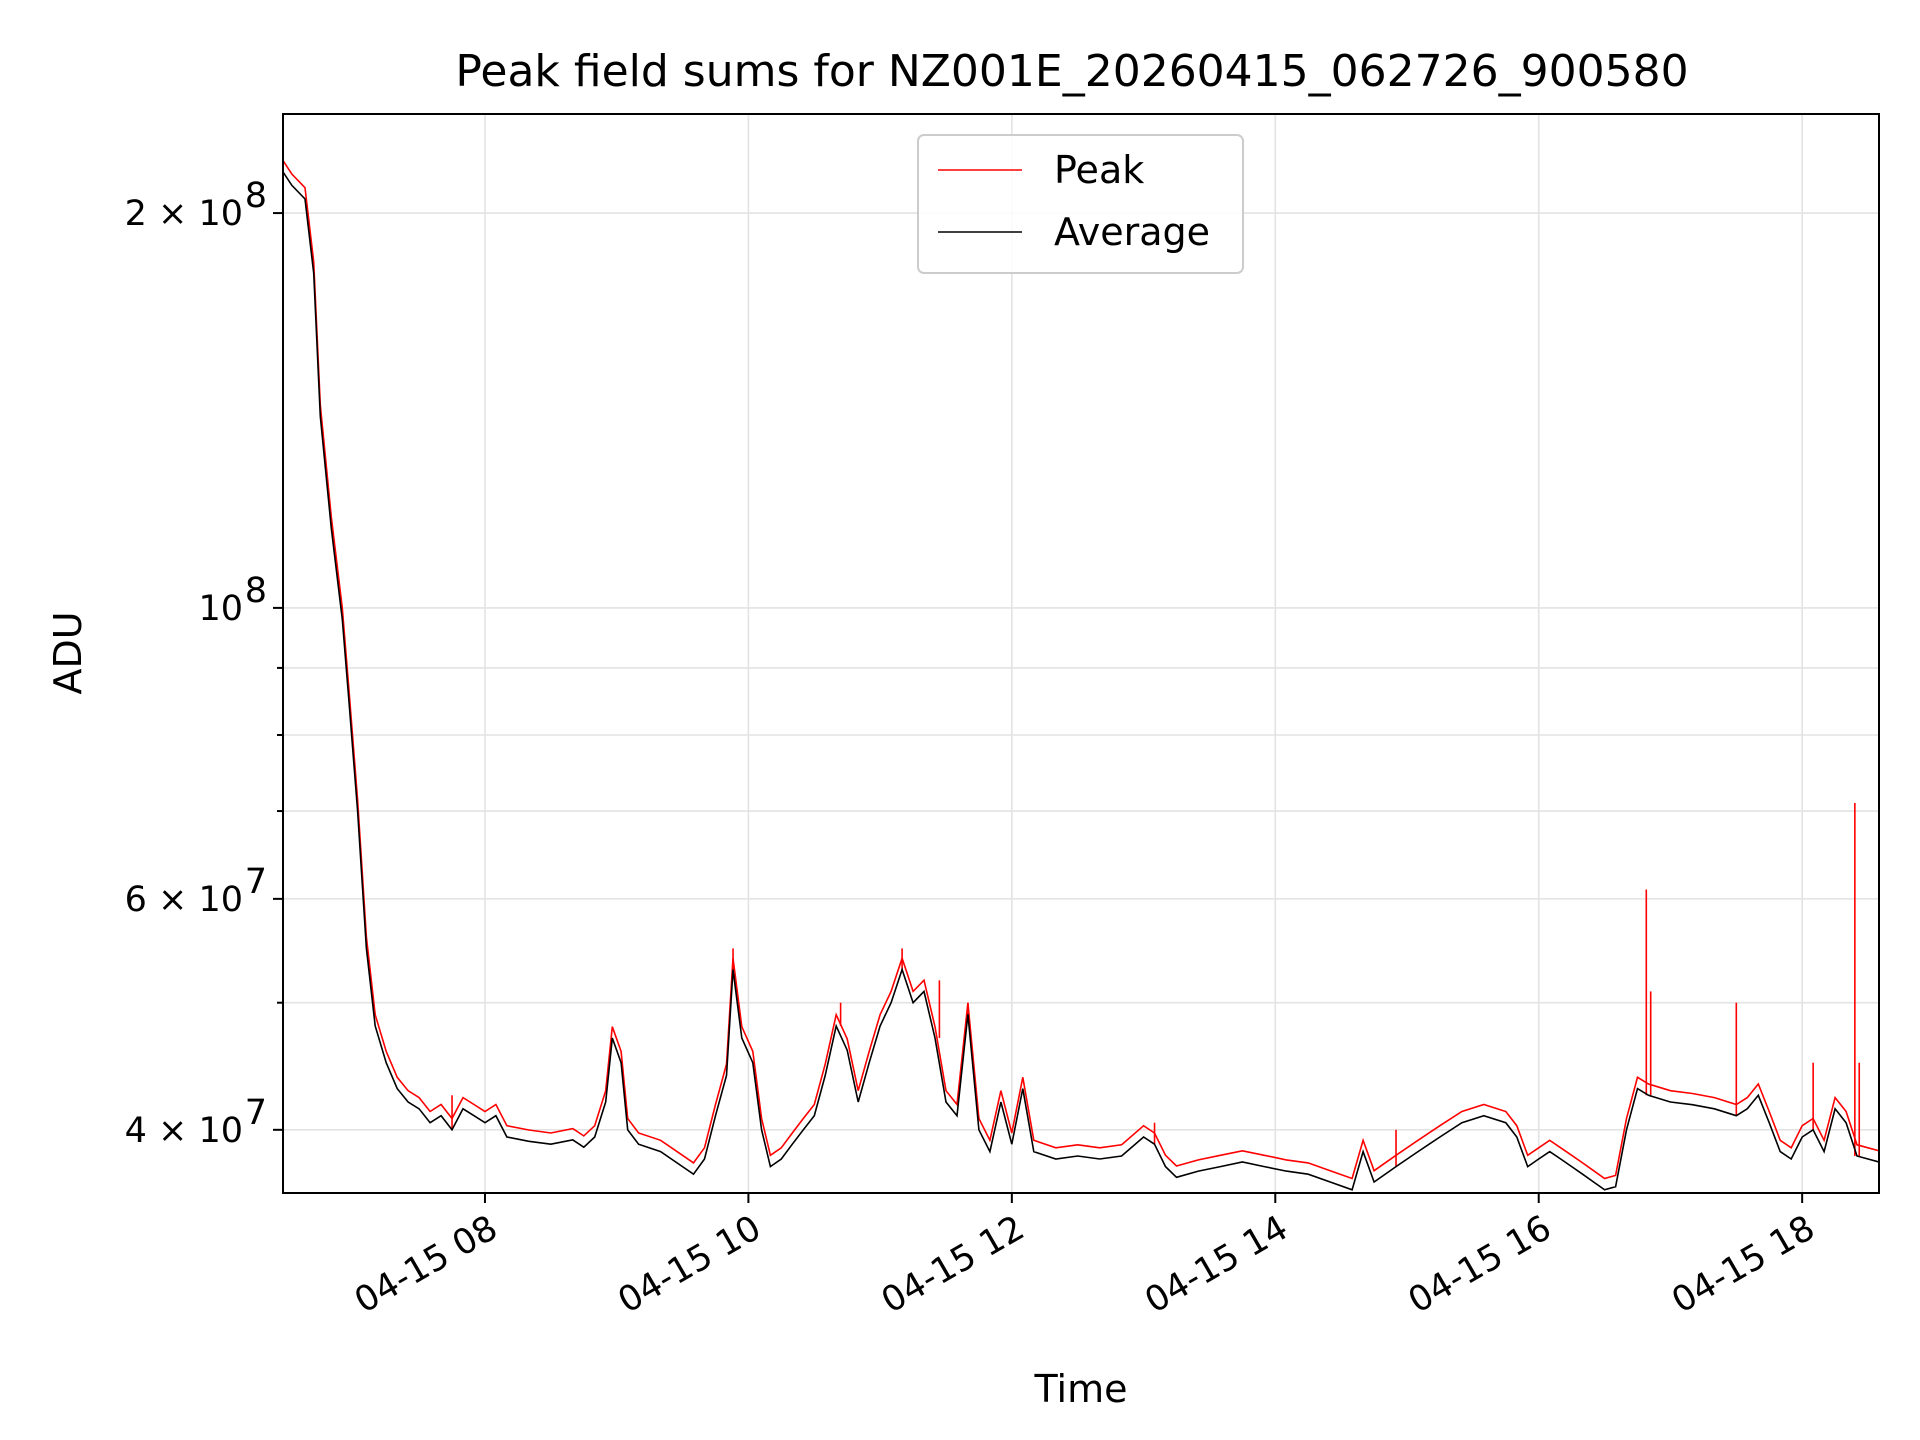  What do you see at coordinates (184, 214) in the screenshot?
I see `y-tick-label: 2 × 10` at bounding box center [184, 214].